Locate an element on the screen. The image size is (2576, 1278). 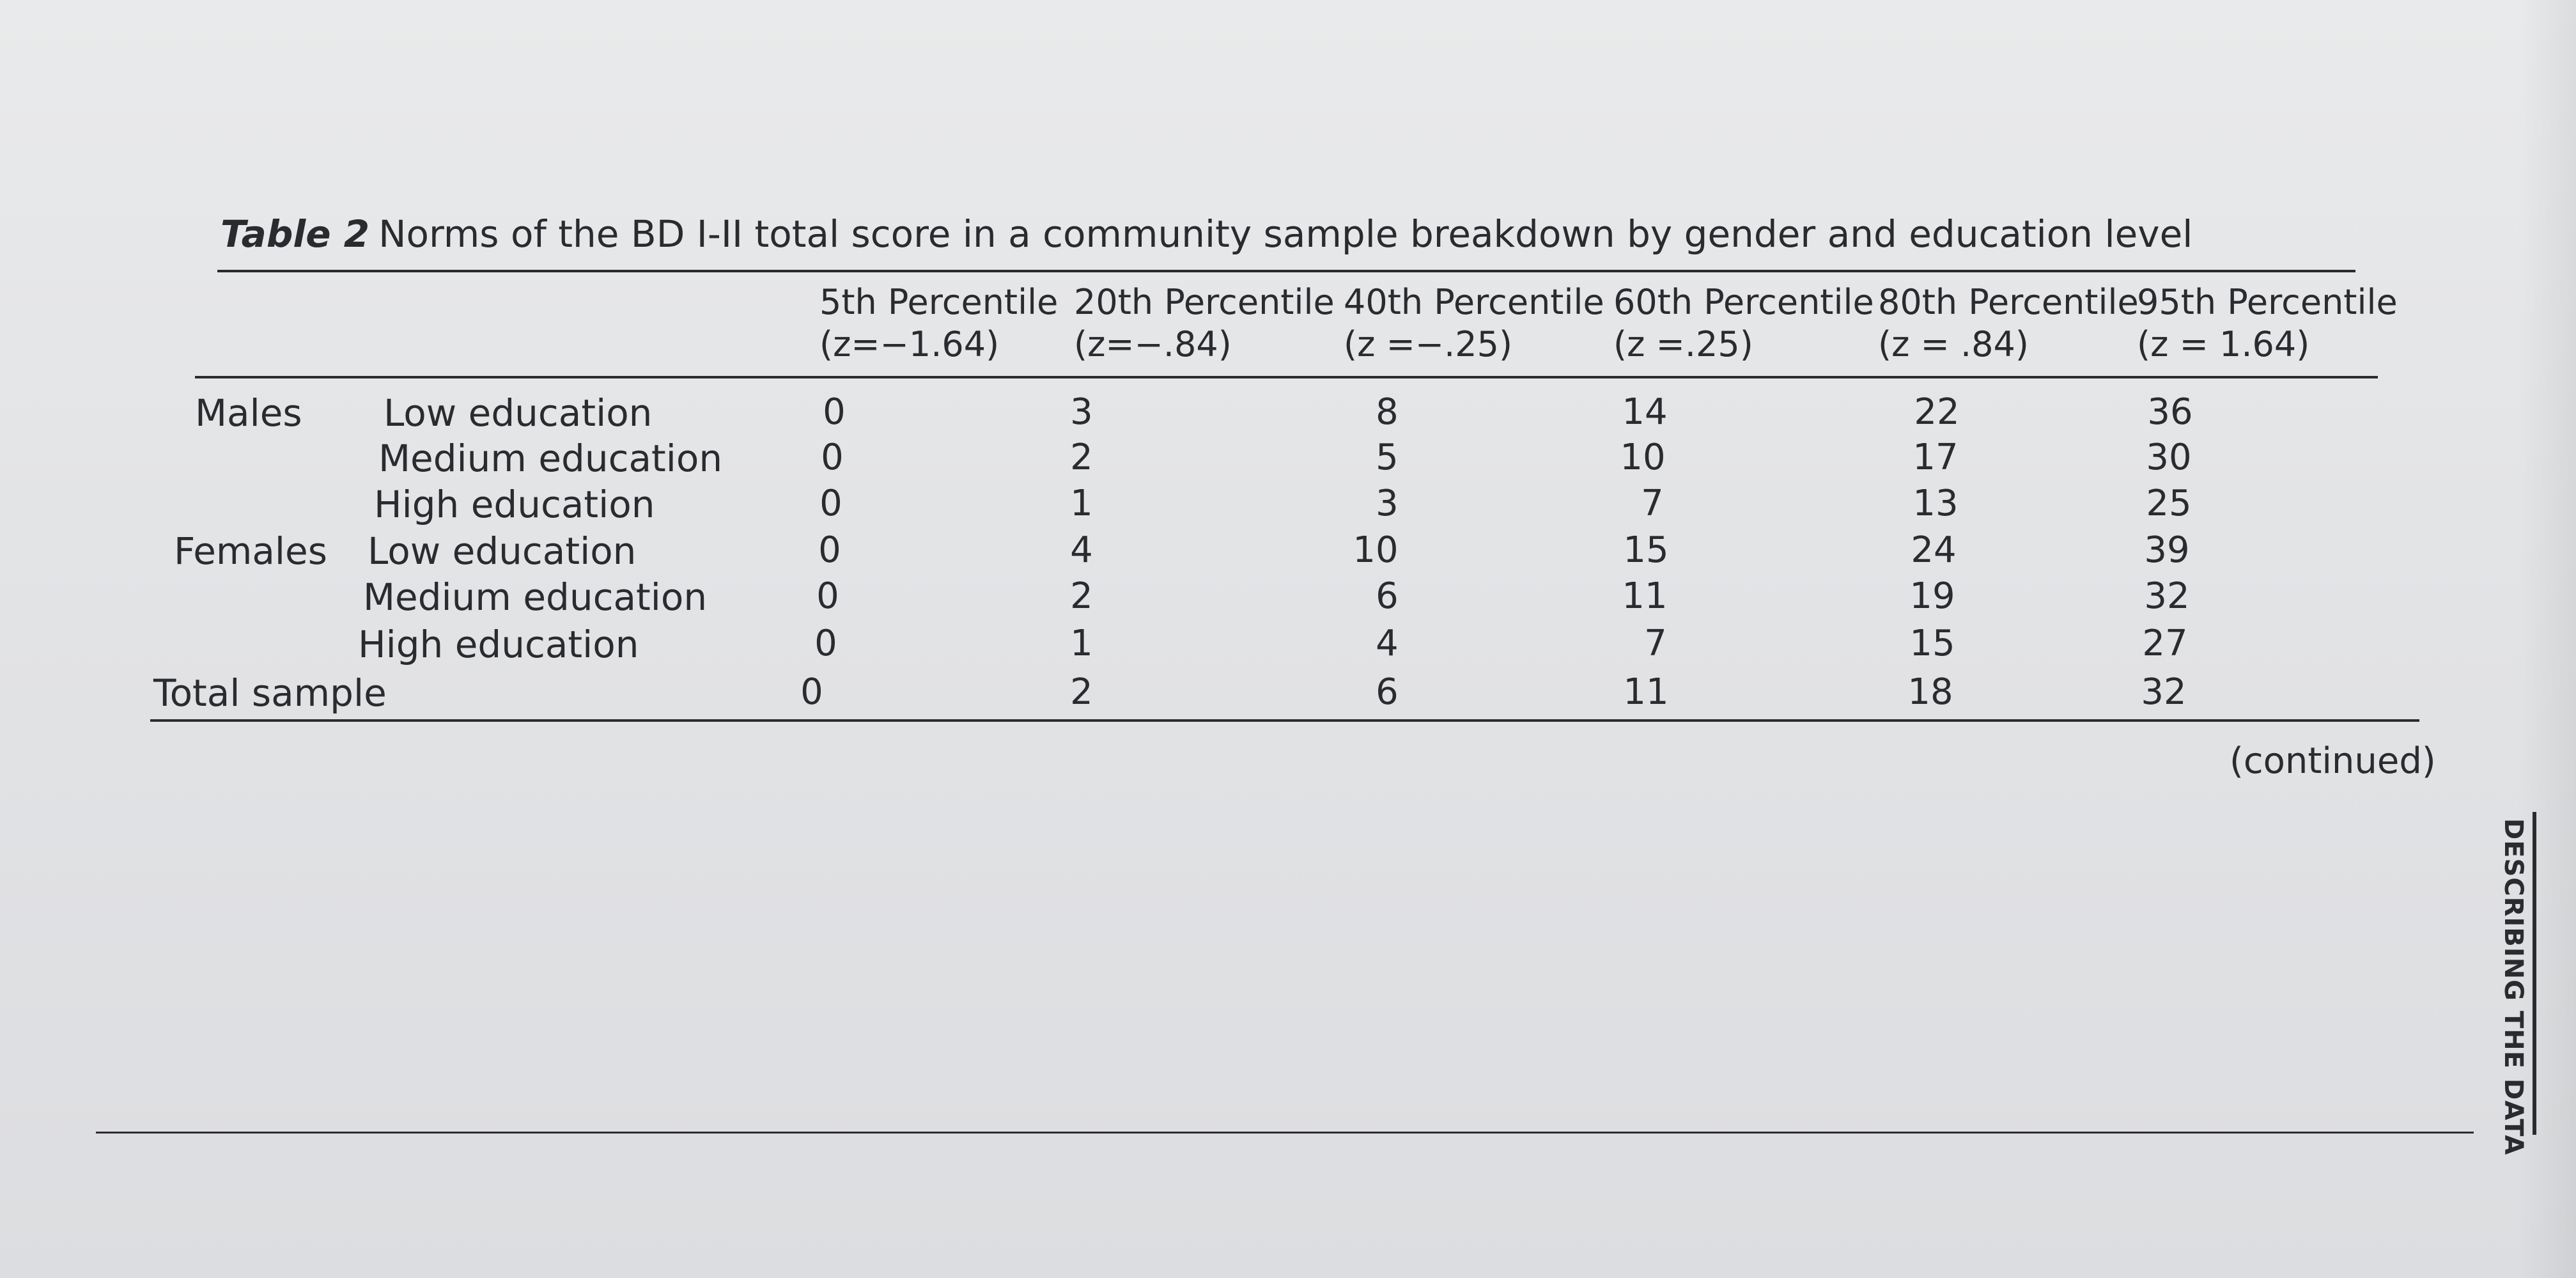
row-label-females-high: High education is located at coordinates (498, 645).